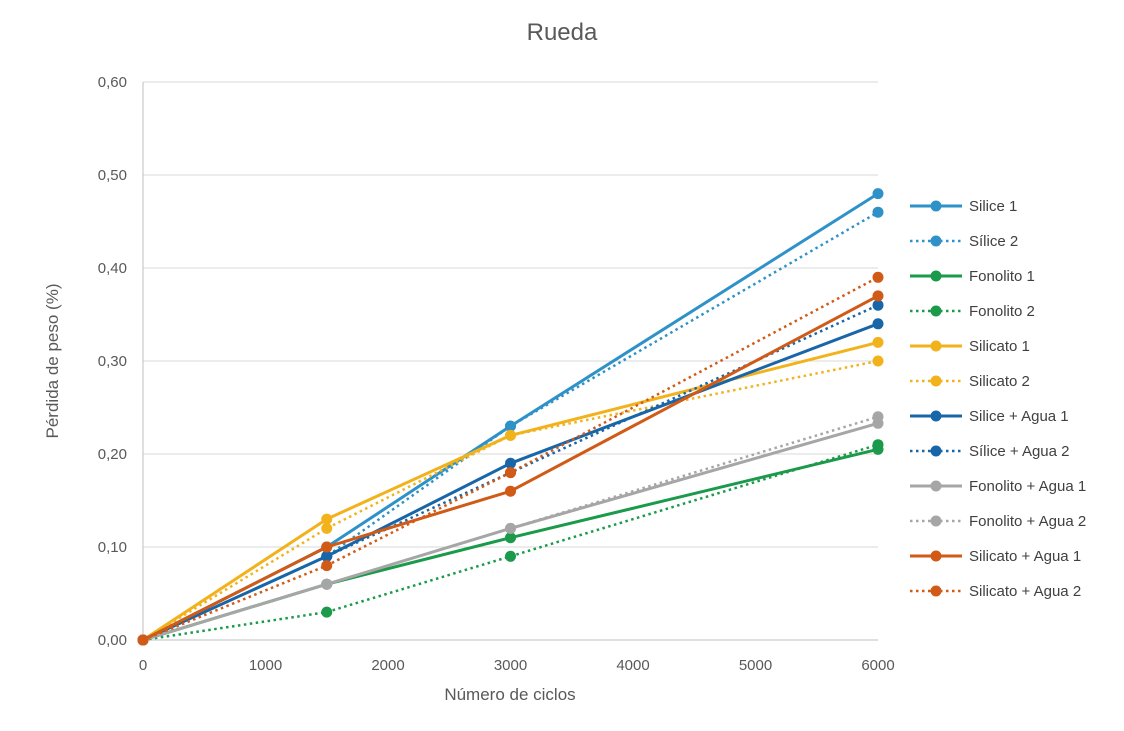 Image resolution: width=1124 pixels, height=731 pixels. I want to click on legend-item: Silicato + Agua 1, so click(995, 556).